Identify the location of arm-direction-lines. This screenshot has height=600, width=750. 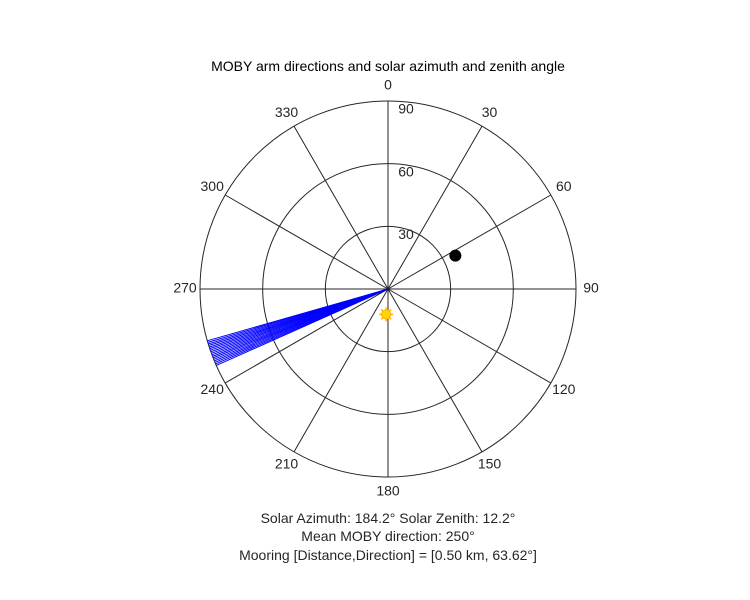
(298, 327).